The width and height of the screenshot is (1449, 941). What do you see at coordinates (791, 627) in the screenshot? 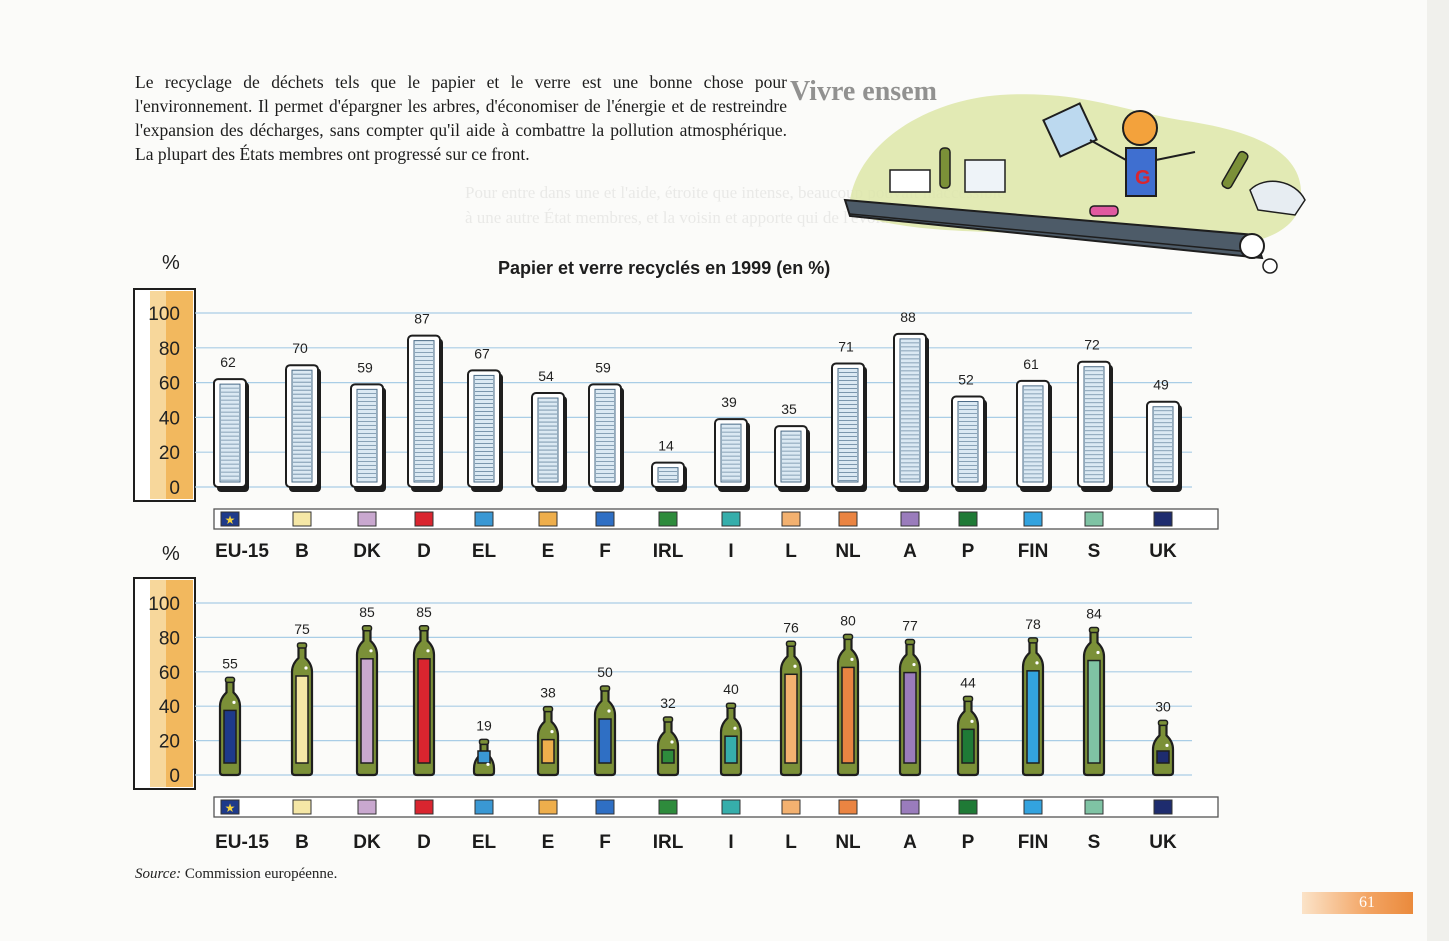
I see `data-label: 76` at bounding box center [791, 627].